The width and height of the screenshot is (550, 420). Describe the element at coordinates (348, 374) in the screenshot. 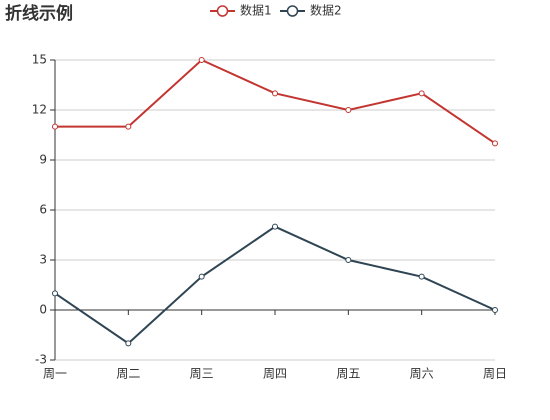

I see `x-tick-label: 周五` at that location.